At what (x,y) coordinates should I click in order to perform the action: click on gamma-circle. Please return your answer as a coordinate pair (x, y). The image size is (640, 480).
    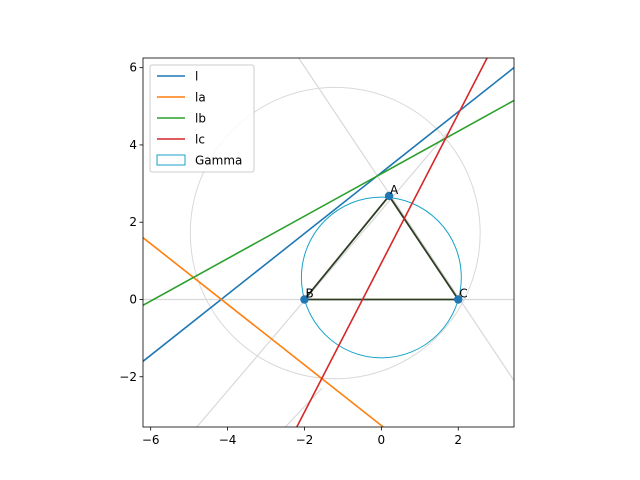
    Looking at the image, I should click on (381, 277).